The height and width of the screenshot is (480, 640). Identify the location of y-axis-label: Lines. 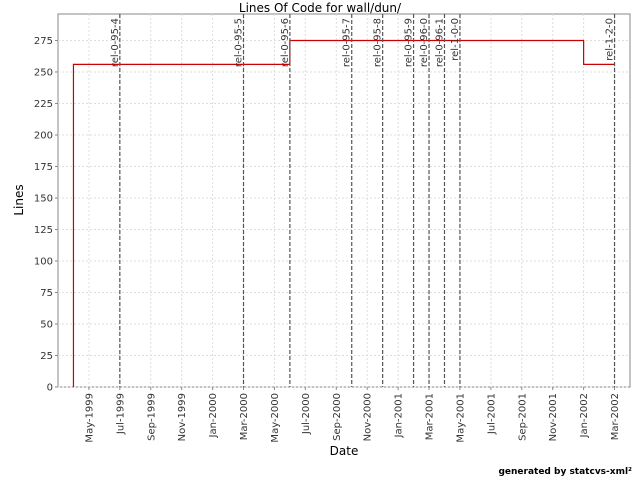
(19, 199).